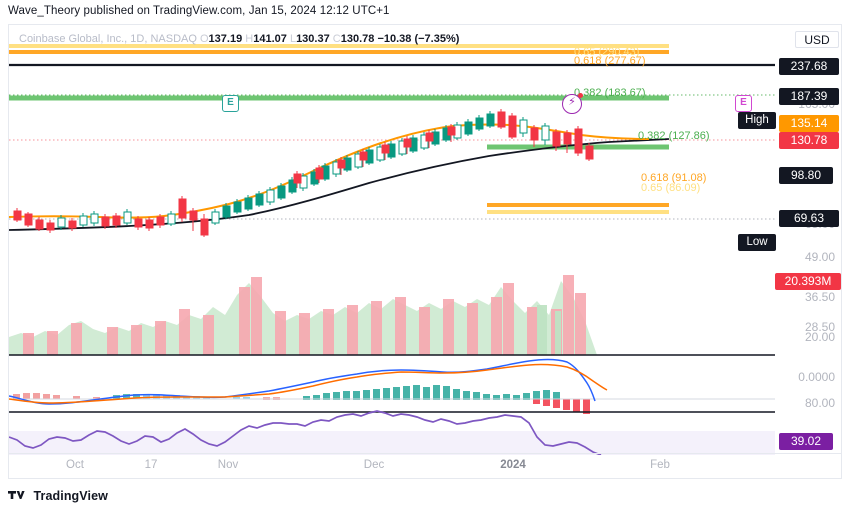 This screenshot has height=511, width=850. Describe the element at coordinates (151, 465) in the screenshot. I see `time-label-17: 17` at that location.